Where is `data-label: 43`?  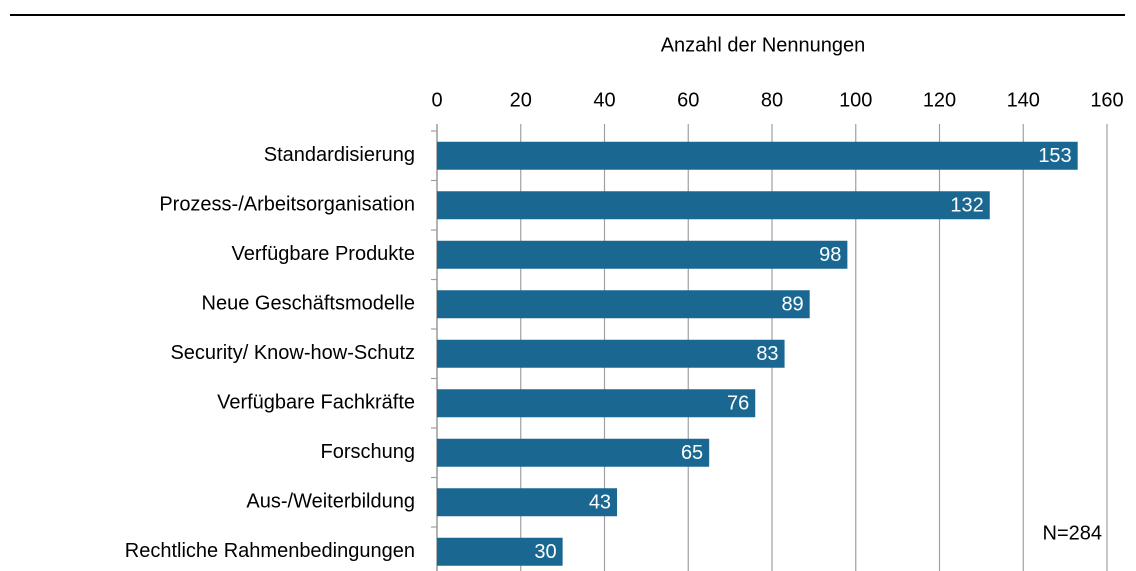 data-label: 43 is located at coordinates (600, 503).